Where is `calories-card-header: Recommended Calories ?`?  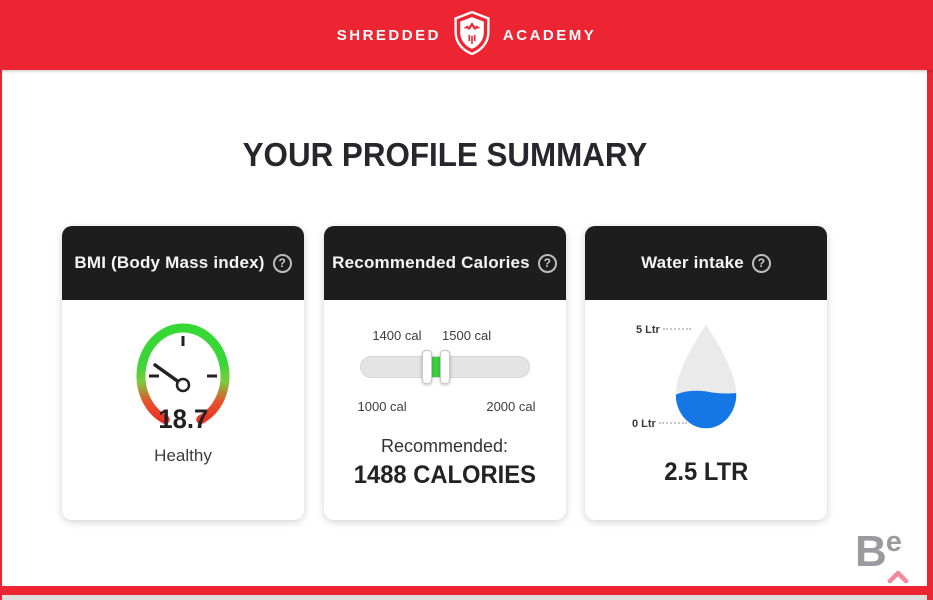 calories-card-header: Recommended Calories ? is located at coordinates (444, 263).